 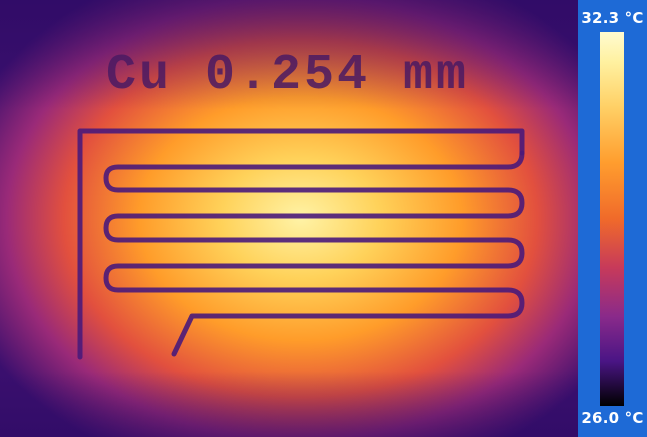 I want to click on colorbar-gradient, so click(x=612, y=219).